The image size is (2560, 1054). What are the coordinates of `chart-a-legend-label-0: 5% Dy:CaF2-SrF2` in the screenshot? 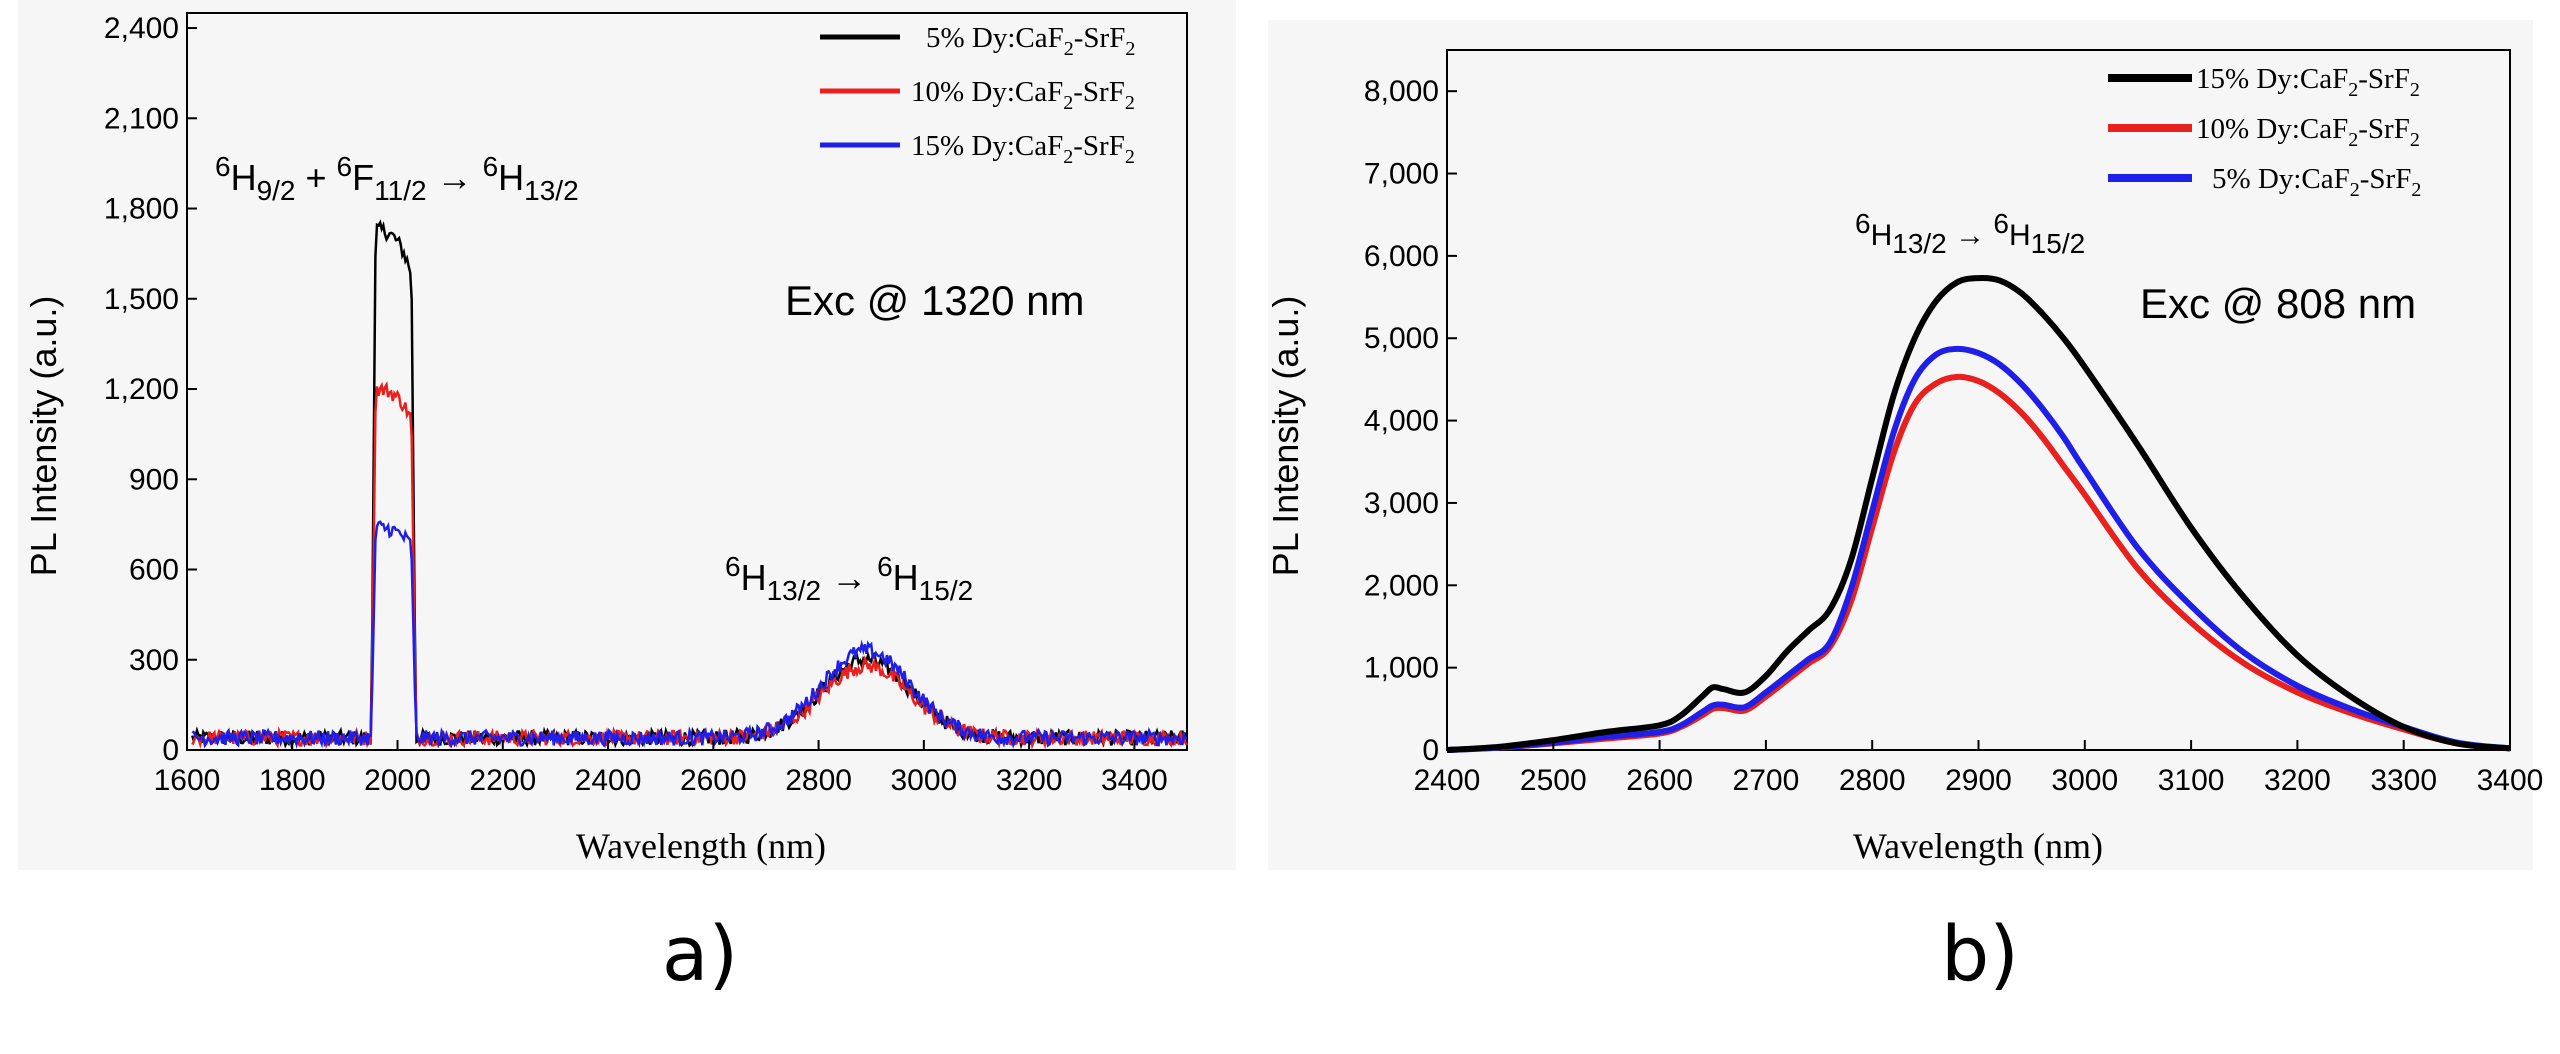 It's located at (1030, 41).